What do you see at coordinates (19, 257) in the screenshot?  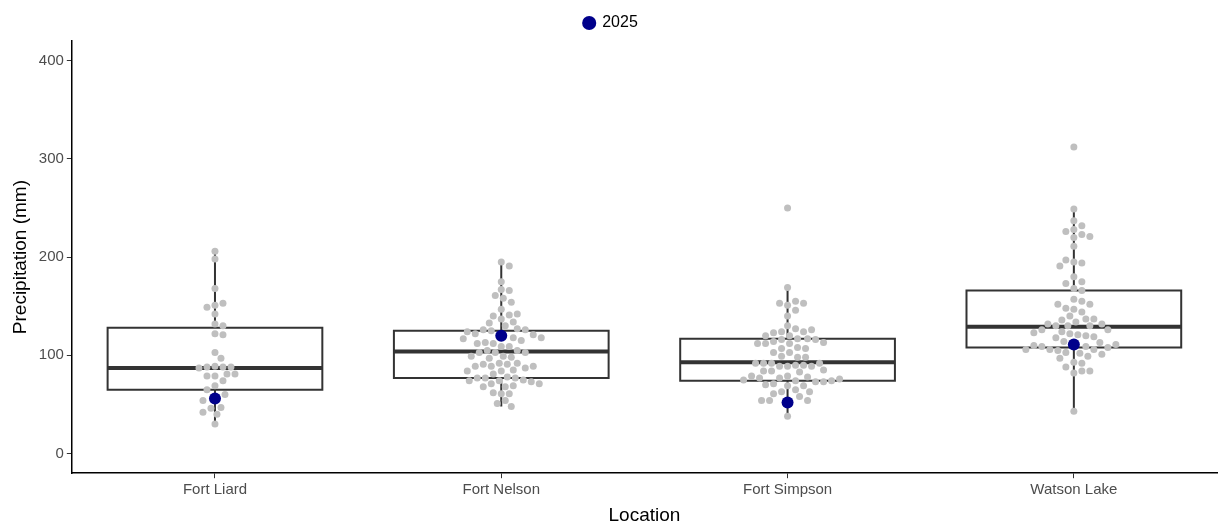 I see `y-axis-title: Precipitation (mm)` at bounding box center [19, 257].